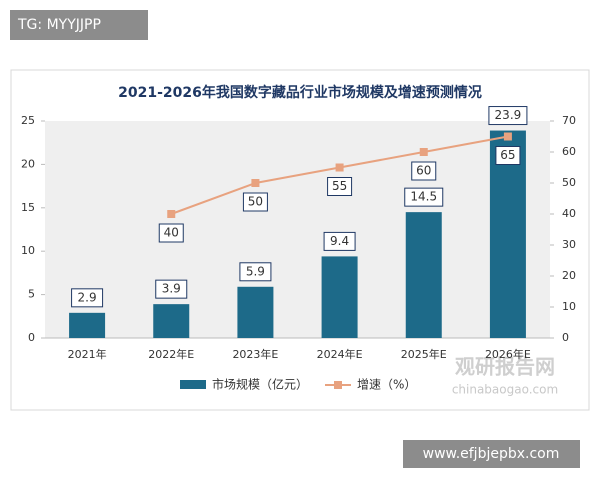 This screenshot has height=480, width=600. I want to click on legend-swatch, so click(193, 384).